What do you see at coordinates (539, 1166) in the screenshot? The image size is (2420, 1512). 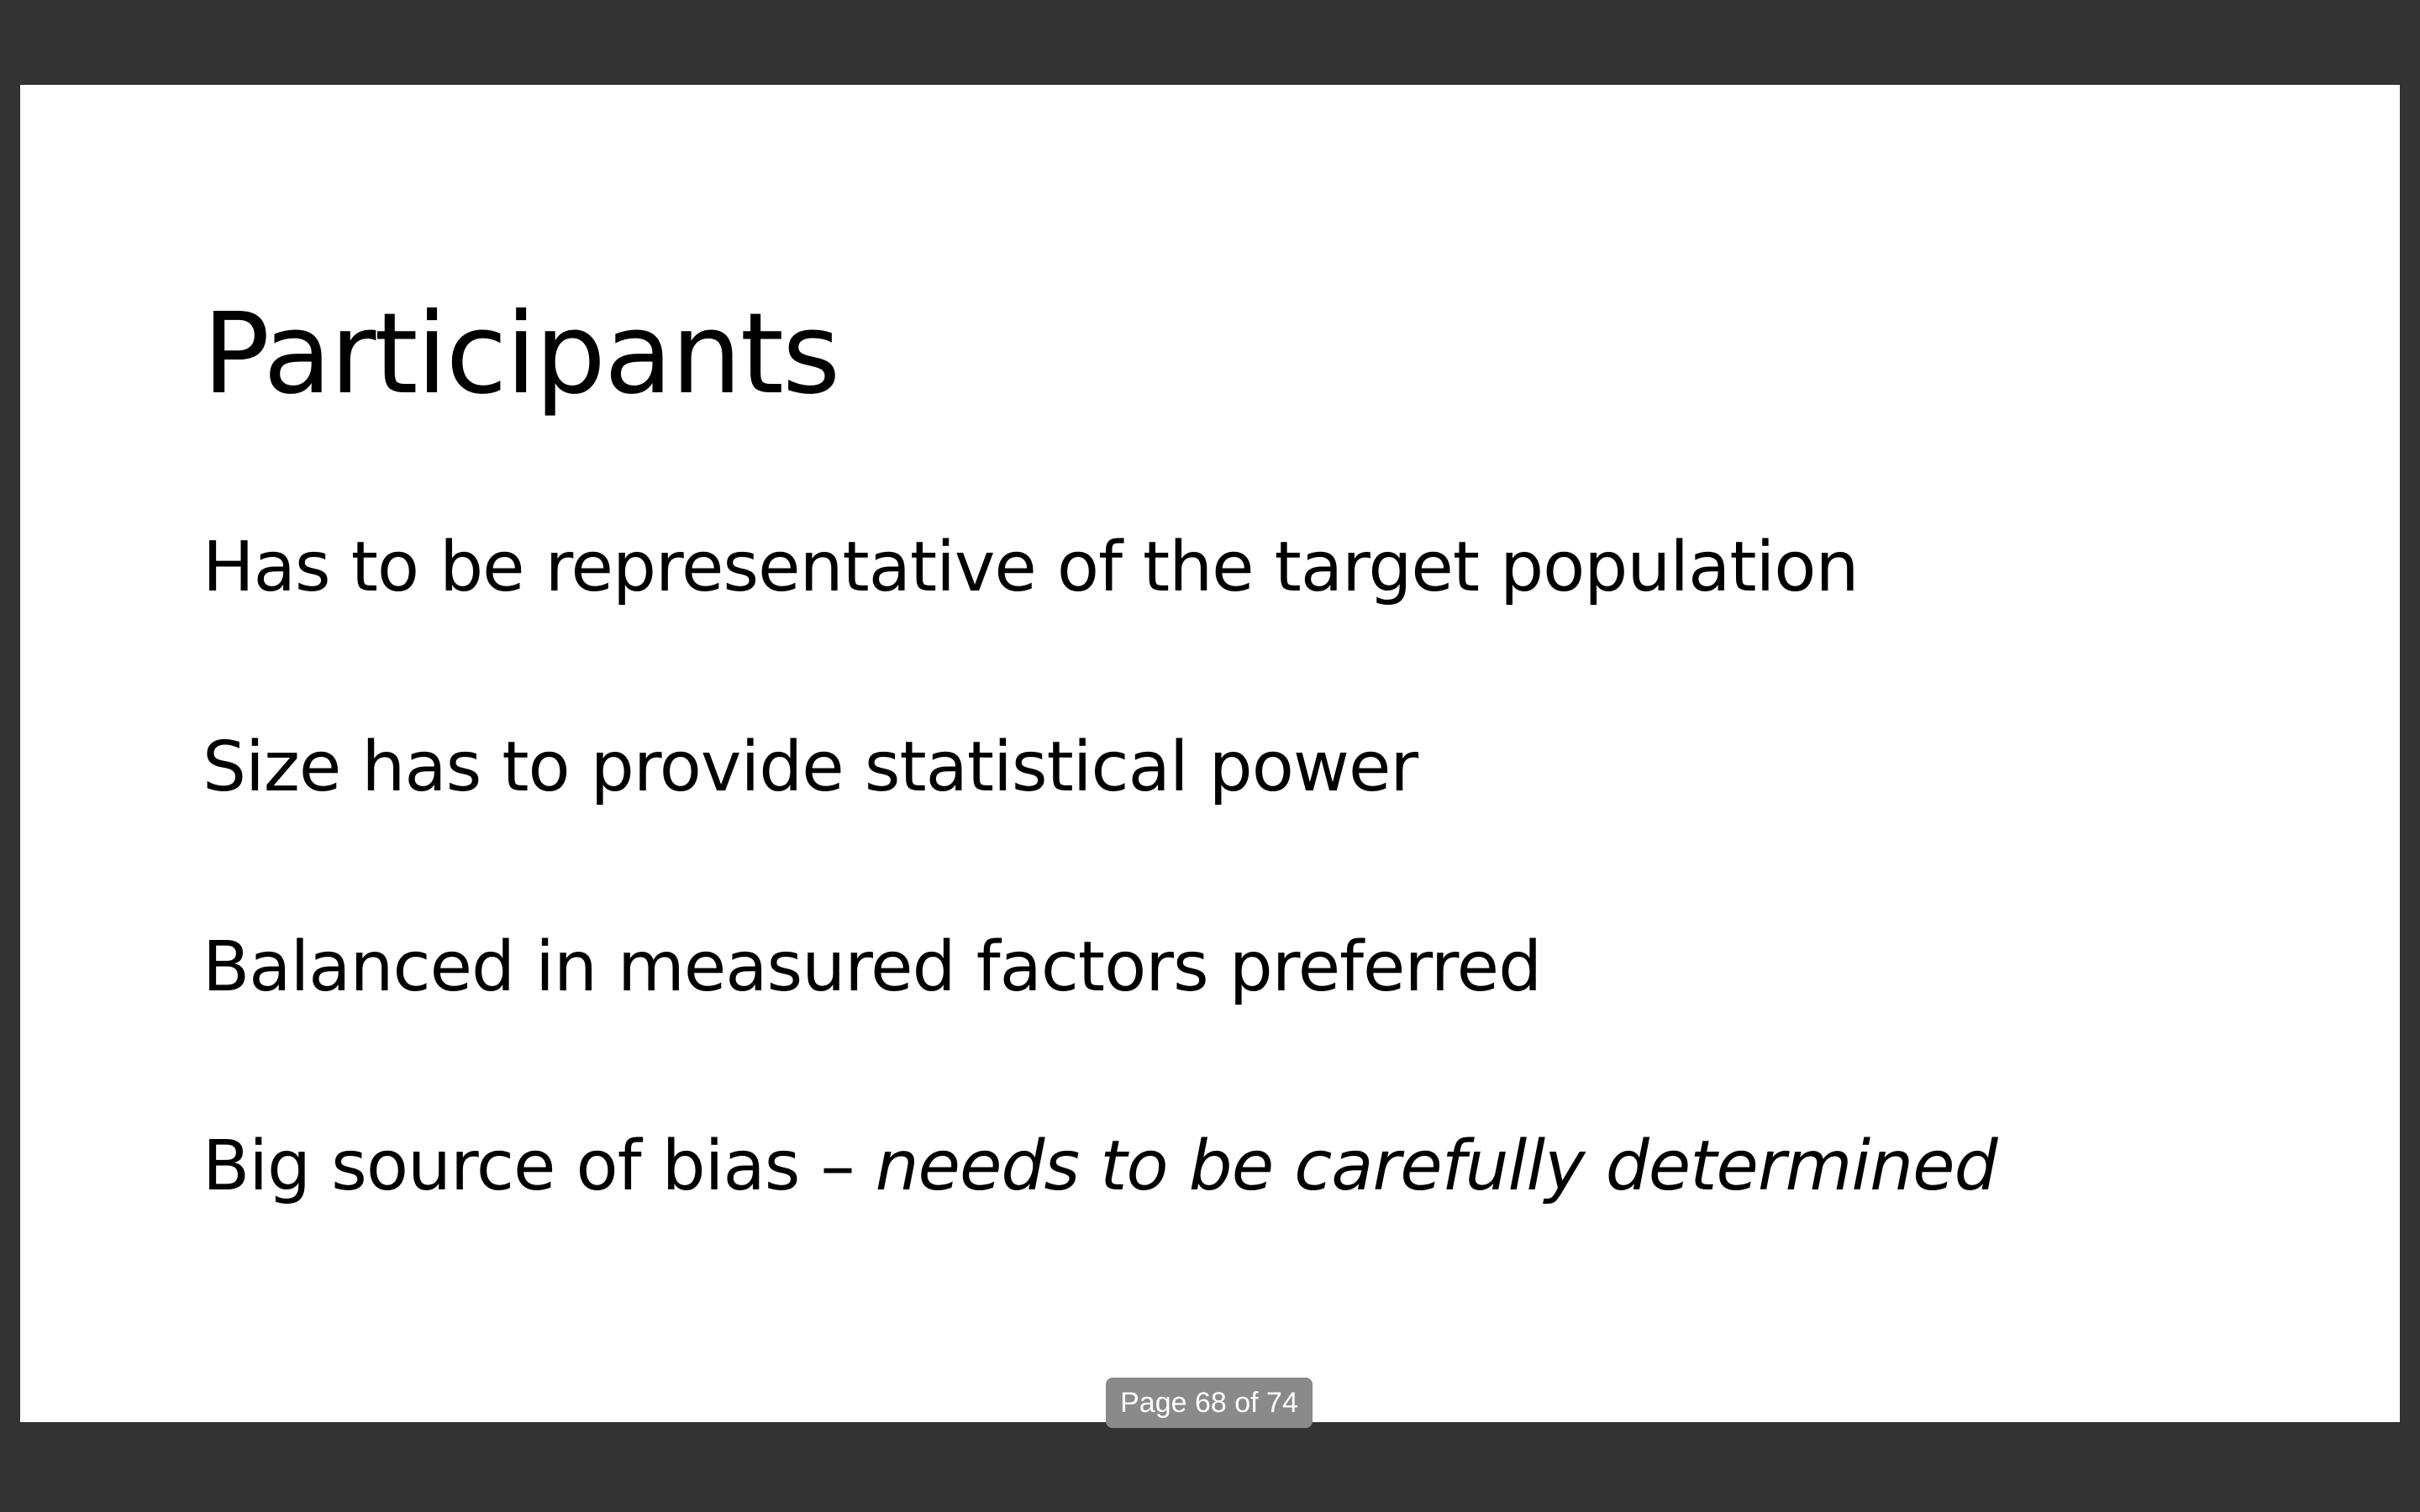 I see `slide-bullet-text: Big source of bias –` at bounding box center [539, 1166].